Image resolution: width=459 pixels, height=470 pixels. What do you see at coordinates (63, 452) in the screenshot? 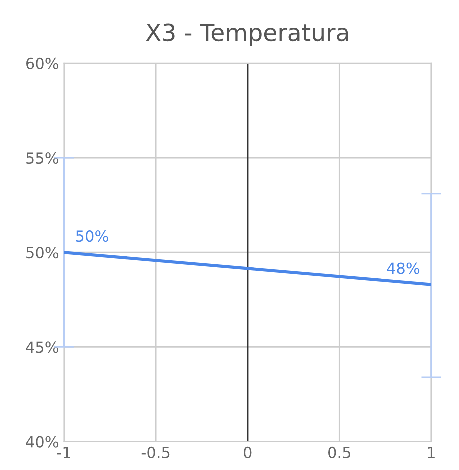
I see `x-tick-label: -1` at bounding box center [63, 452].